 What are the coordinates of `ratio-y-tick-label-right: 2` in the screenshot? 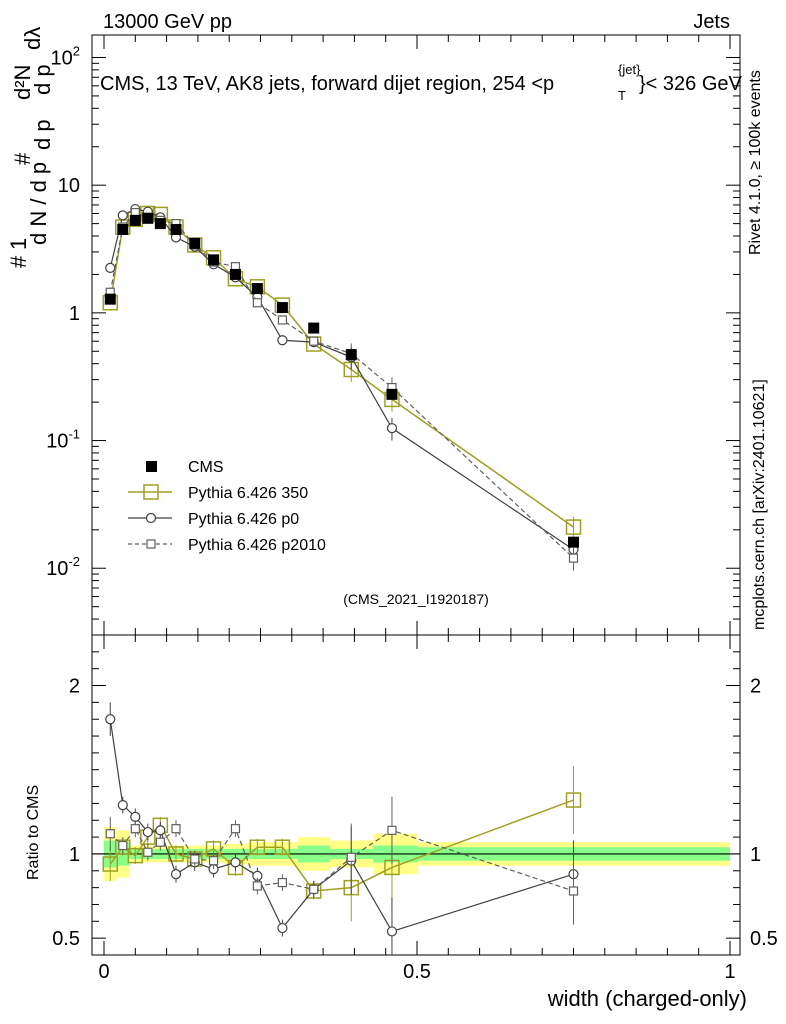 It's located at (755, 687).